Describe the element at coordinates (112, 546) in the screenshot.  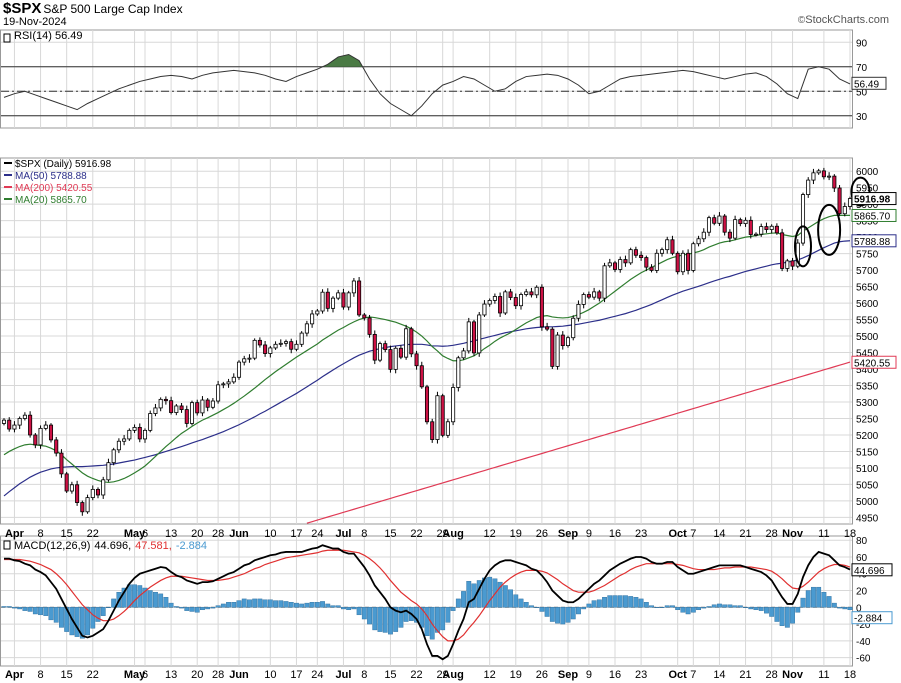
I see `macd-legend-part: 44.696,` at that location.